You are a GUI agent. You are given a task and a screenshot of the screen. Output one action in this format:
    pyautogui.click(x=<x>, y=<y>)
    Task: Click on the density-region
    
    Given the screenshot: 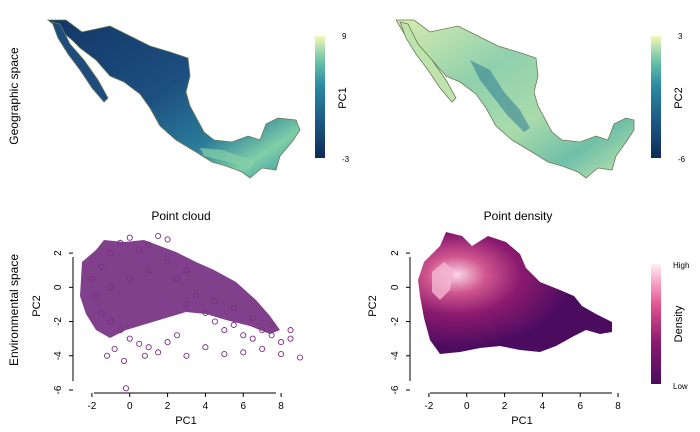 What is the action you would take?
    pyautogui.click(x=515, y=293)
    